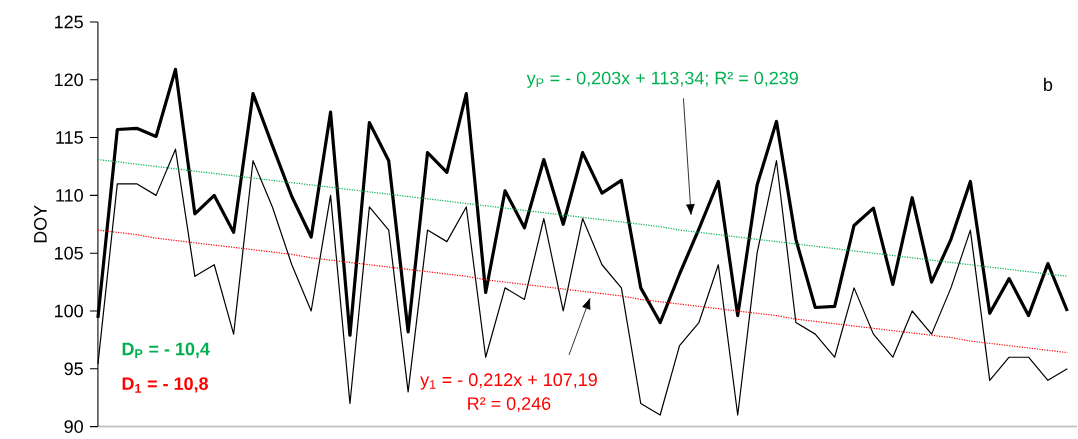 Image resolution: width=1078 pixels, height=439 pixels. What do you see at coordinates (69, 253) in the screenshot?
I see `y-tick-label: 105` at bounding box center [69, 253].